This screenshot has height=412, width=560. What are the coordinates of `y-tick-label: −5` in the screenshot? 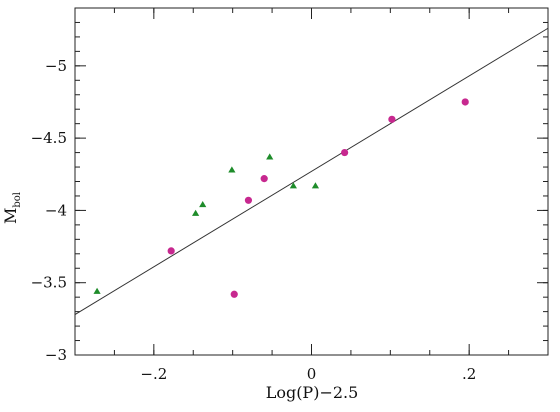 It's located at (56, 66).